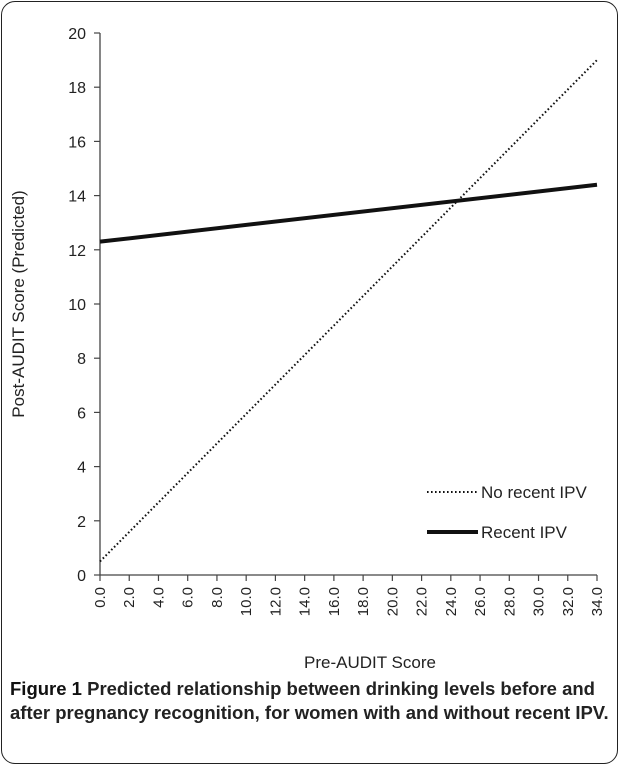 The height and width of the screenshot is (767, 621). Describe the element at coordinates (305, 601) in the screenshot. I see `x-tick-label: 14.0` at that location.